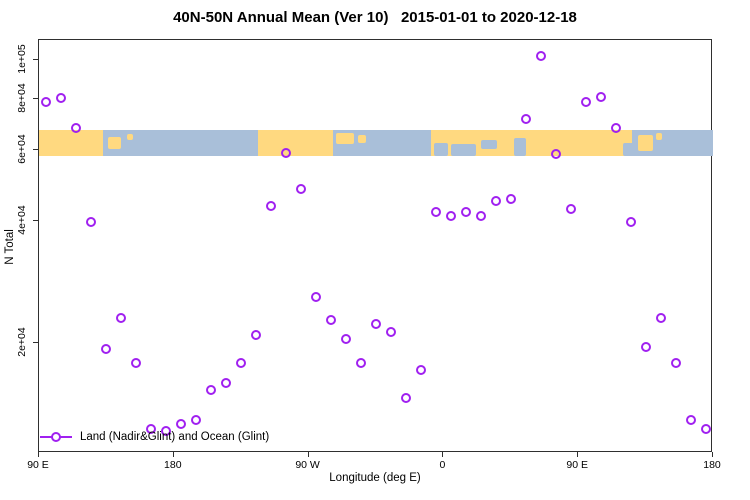 This screenshot has height=500, width=750. Describe the element at coordinates (22, 220) in the screenshot. I see `y-tick-label: 4e+04` at that location.